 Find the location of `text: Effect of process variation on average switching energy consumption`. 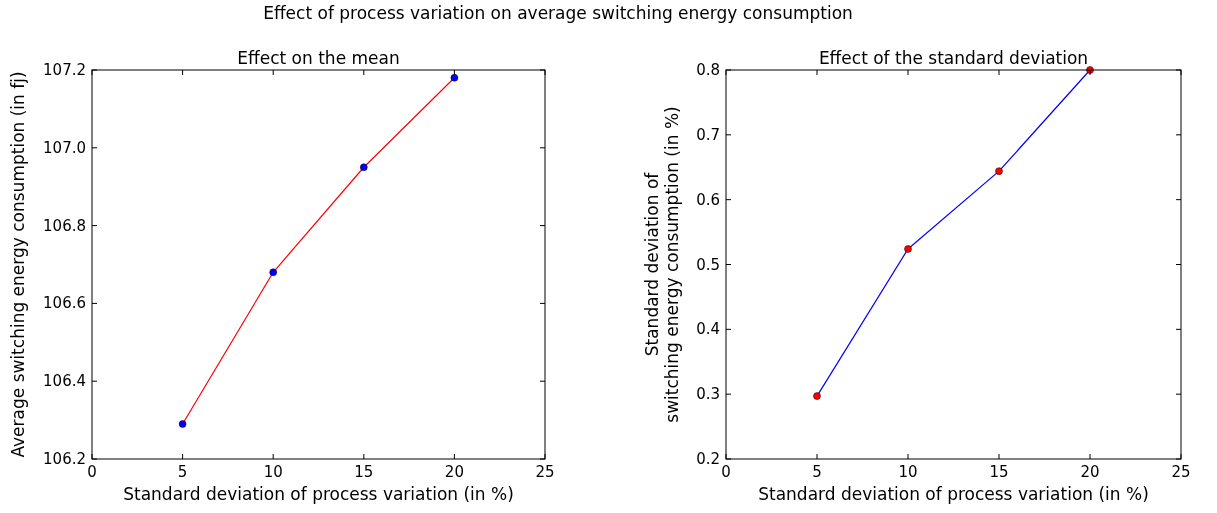

text: Effect of process variation on average switching energy consumption is located at coordinates (558, 13).